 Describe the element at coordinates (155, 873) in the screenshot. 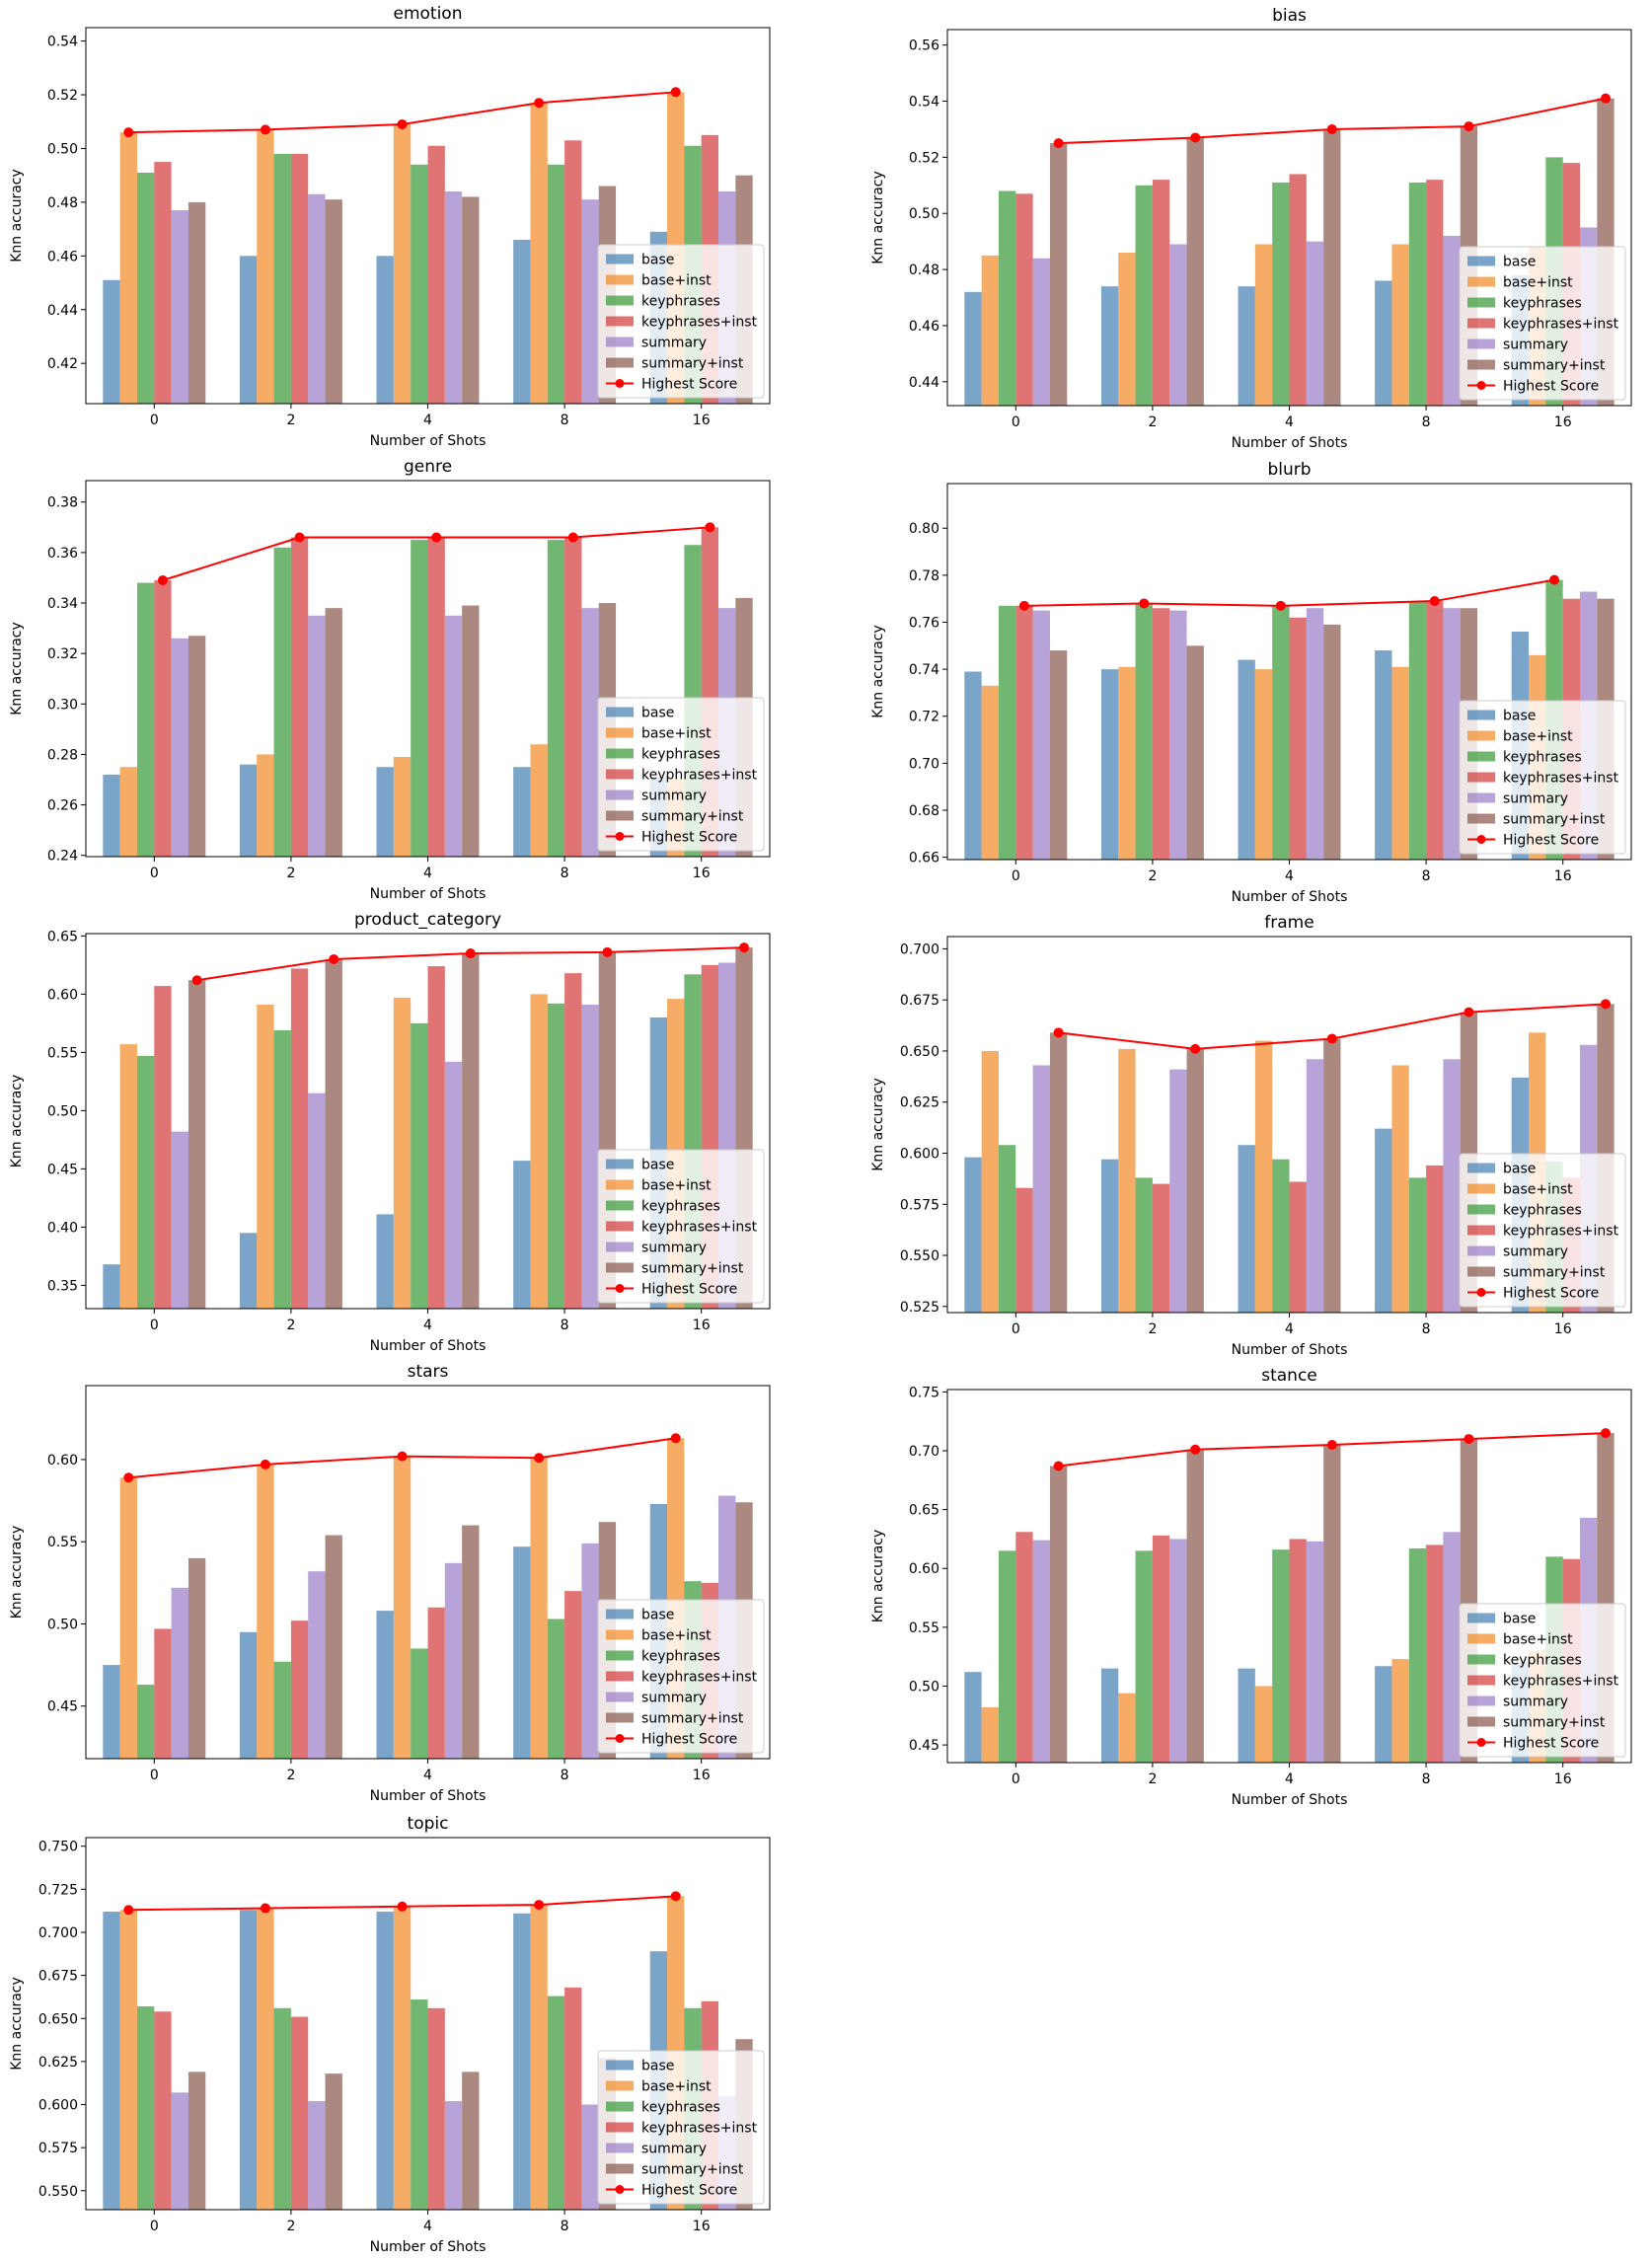

I see `x-tick-label: 0` at that location.